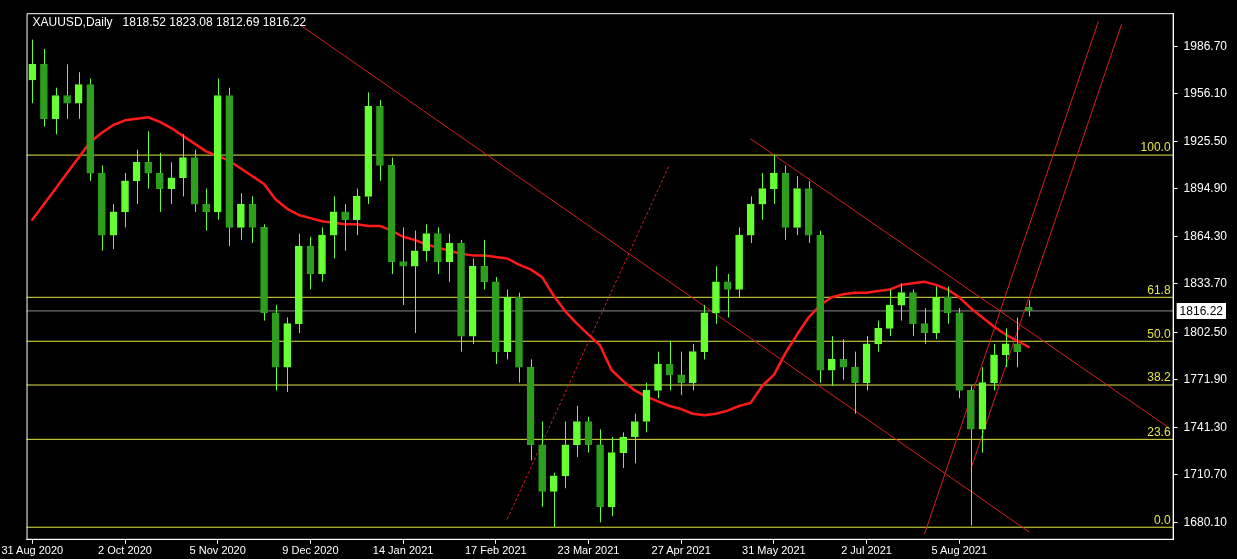  What do you see at coordinates (681, 550) in the screenshot?
I see `x-tick-label: 27 Apr 2021` at bounding box center [681, 550].